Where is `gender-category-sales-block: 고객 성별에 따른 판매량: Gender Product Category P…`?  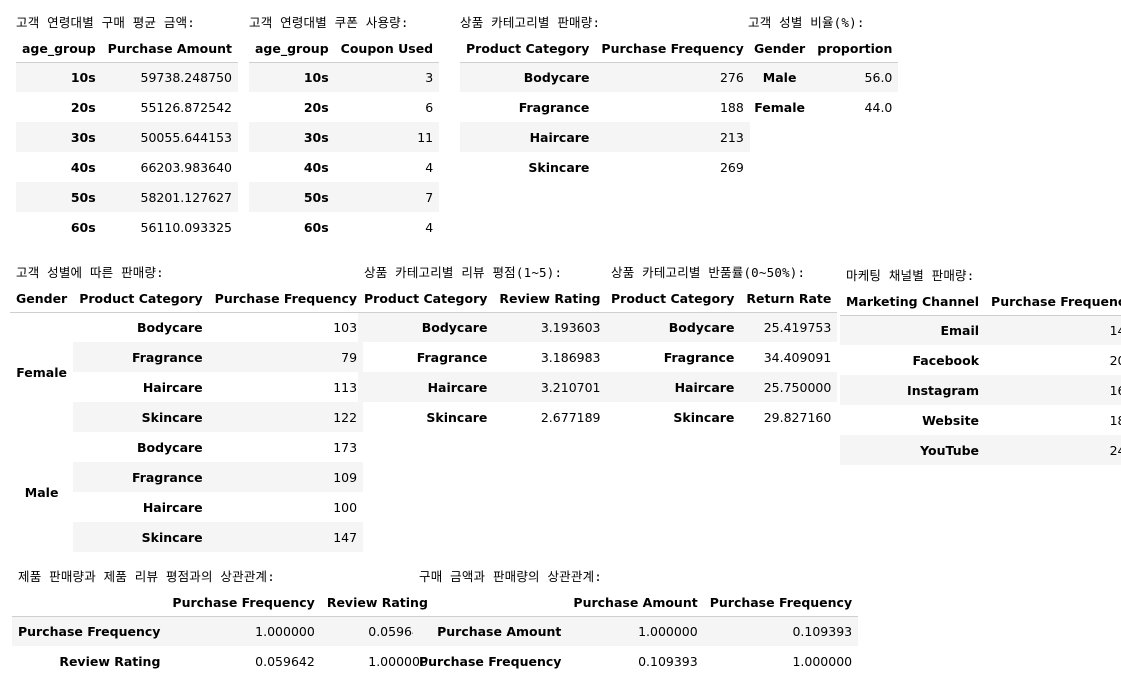 gender-category-sales-block: 고객 성별에 따른 판매량: Gender Product Category P… is located at coordinates (187, 407).